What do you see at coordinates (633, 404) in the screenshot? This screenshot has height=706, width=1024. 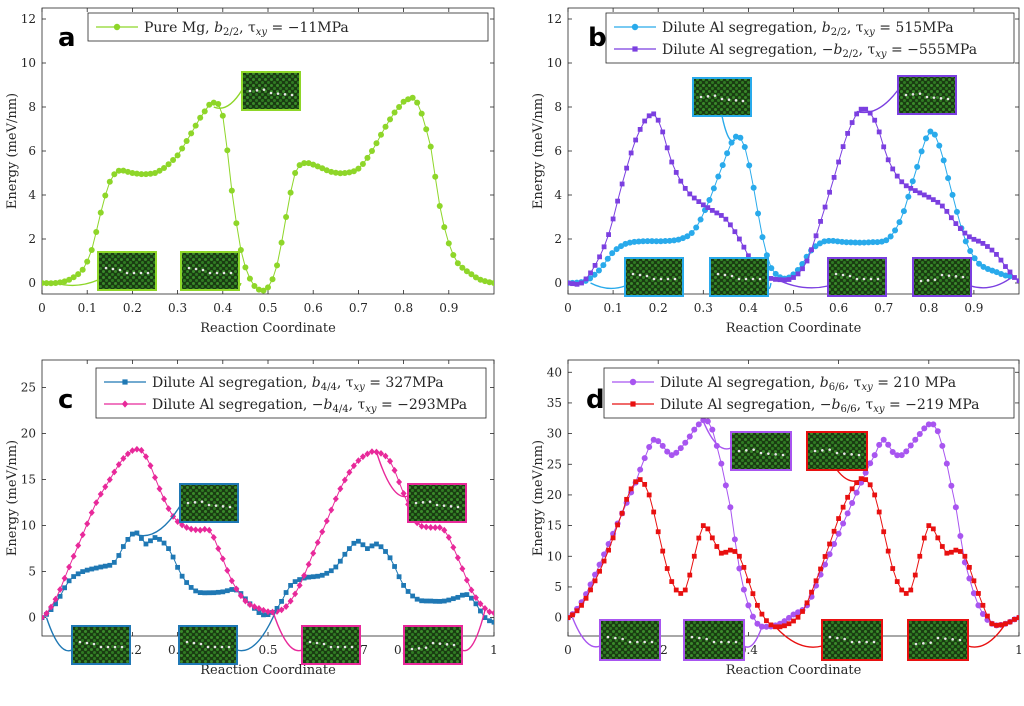 I see `legend-marker` at bounding box center [633, 404].